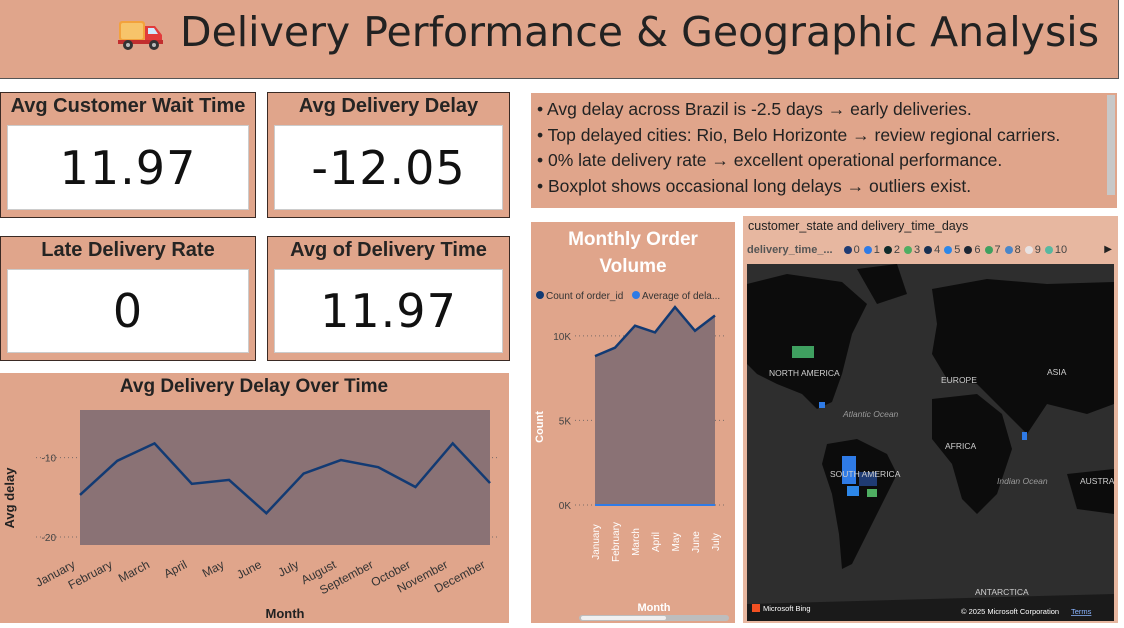  I want to click on map-label: Atlantic Ocean, so click(870, 414).